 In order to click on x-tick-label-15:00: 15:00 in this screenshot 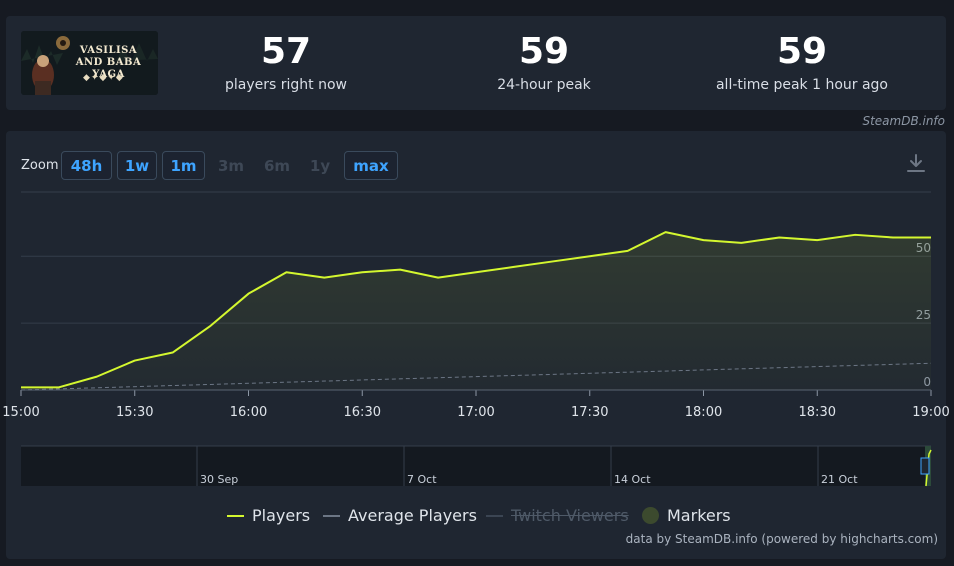, I will do `click(20, 412)`.